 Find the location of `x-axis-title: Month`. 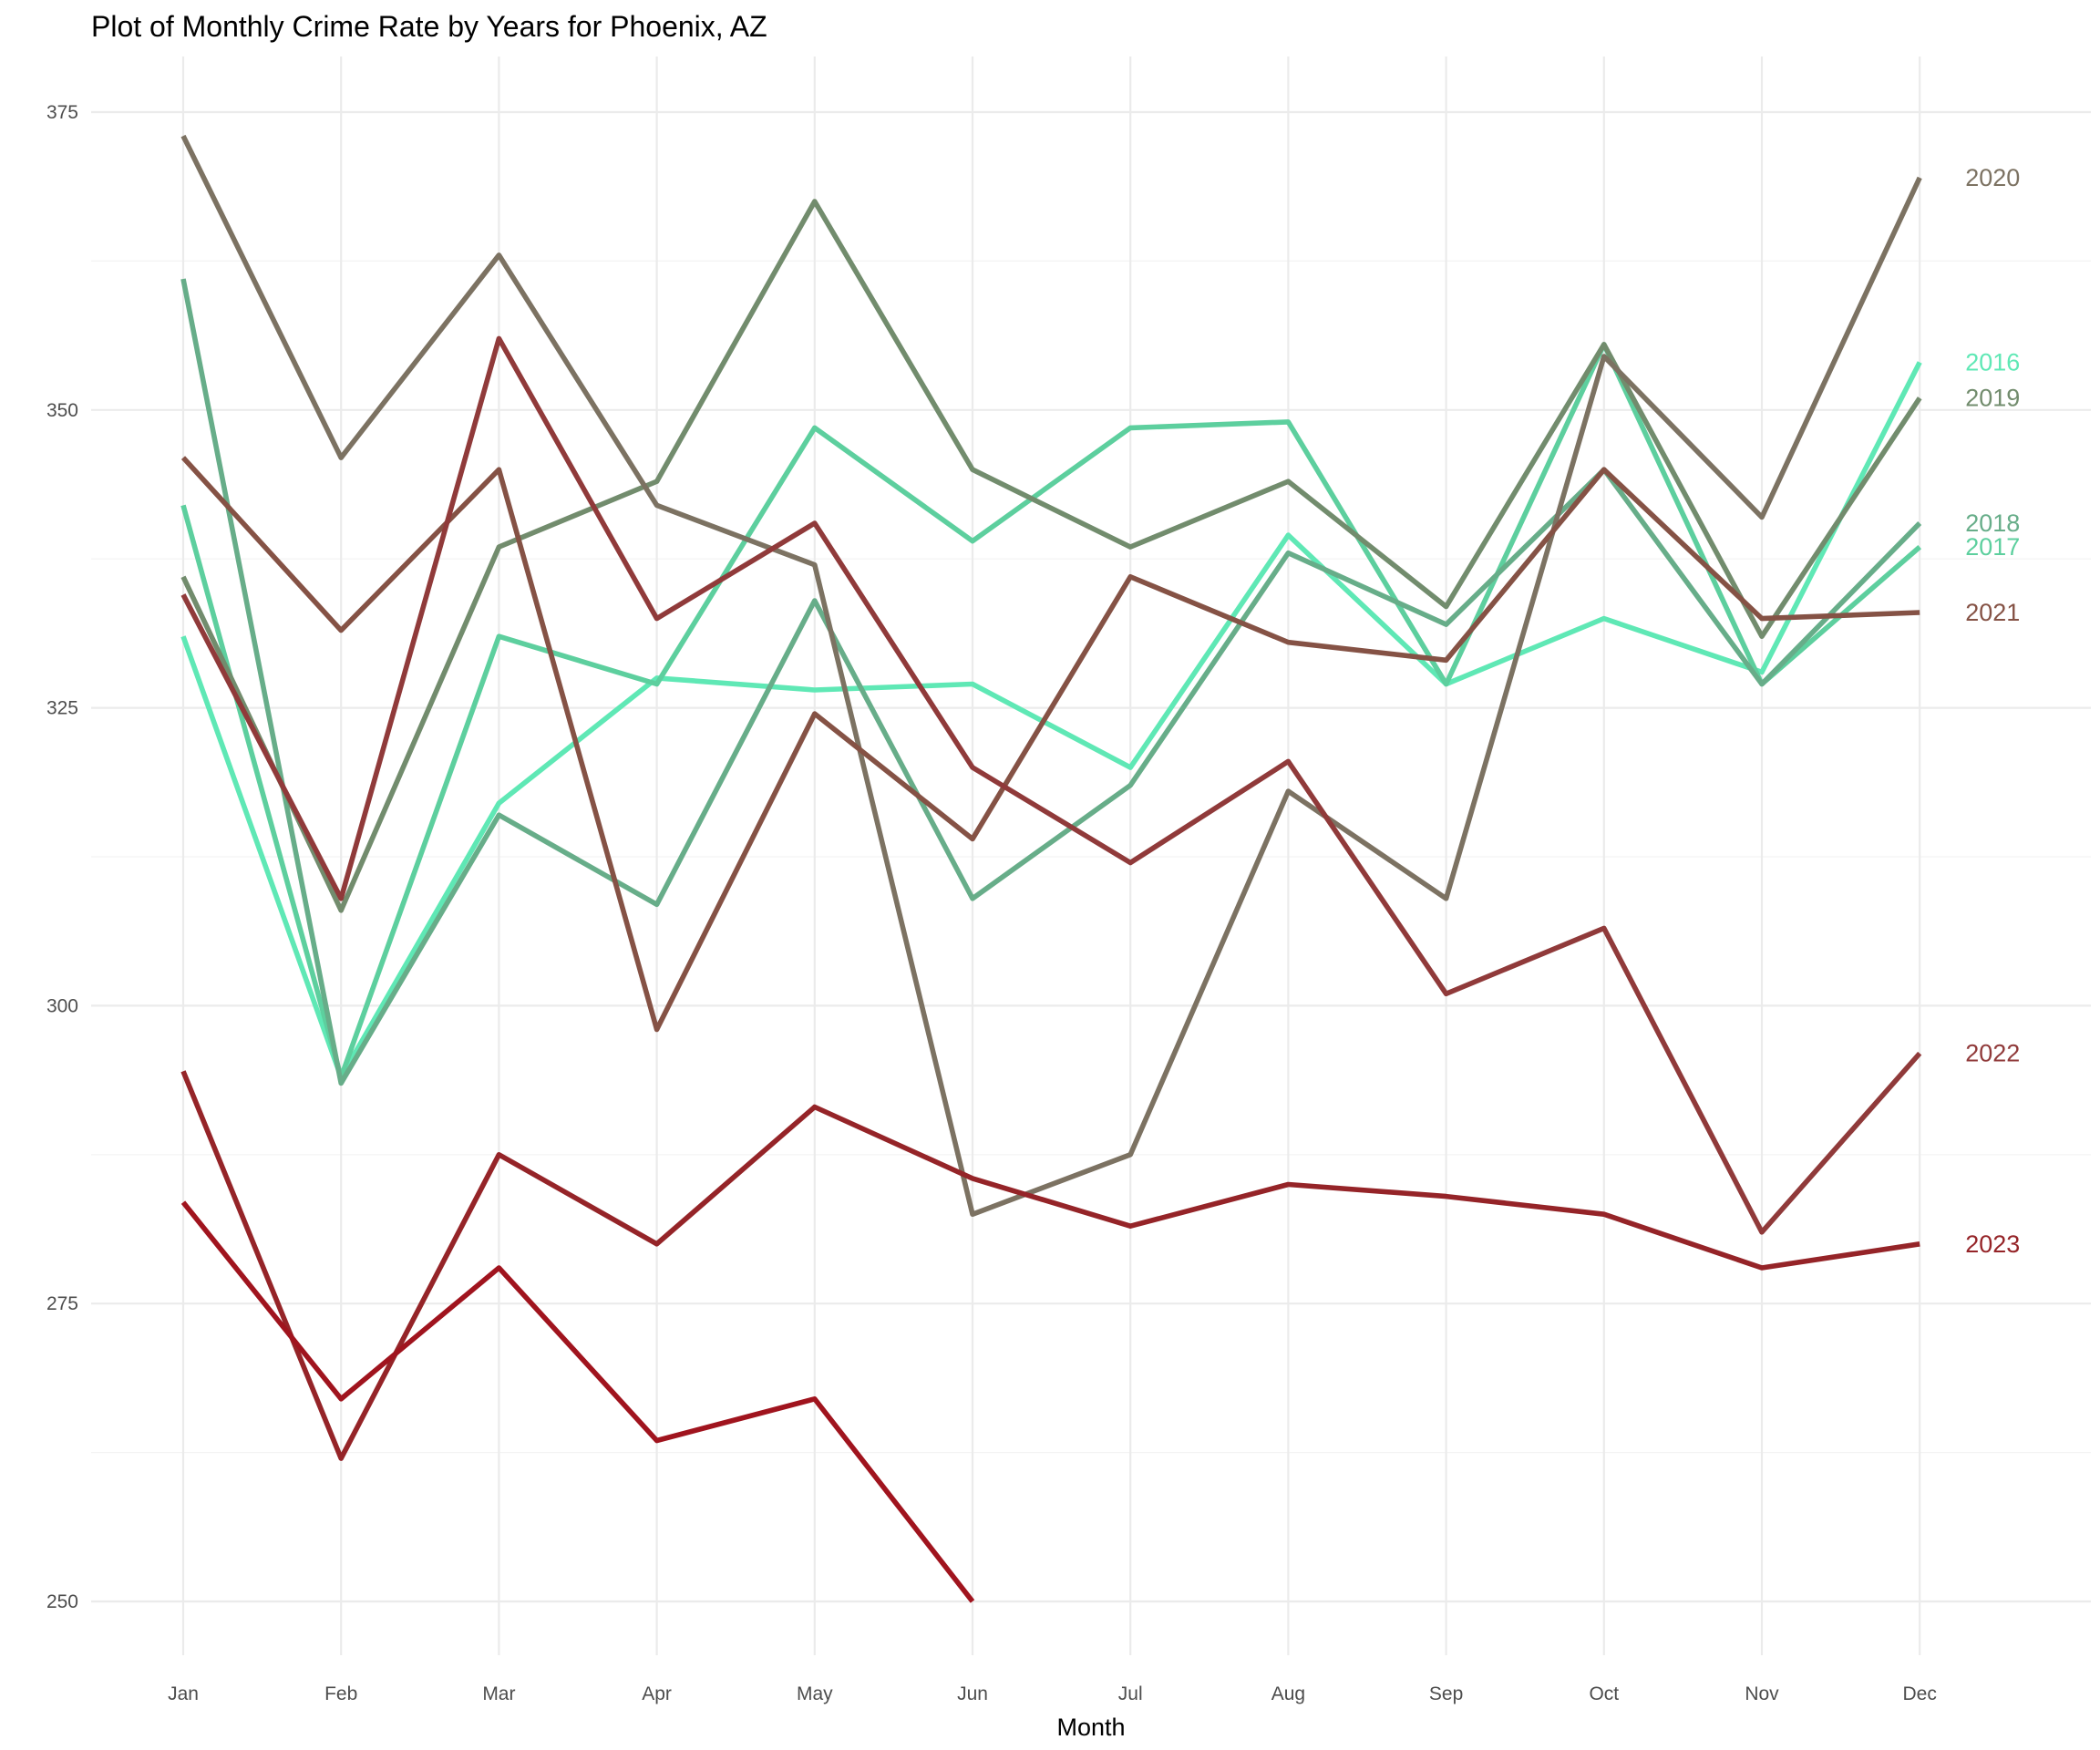

x-axis-title: Month is located at coordinates (1091, 1728).